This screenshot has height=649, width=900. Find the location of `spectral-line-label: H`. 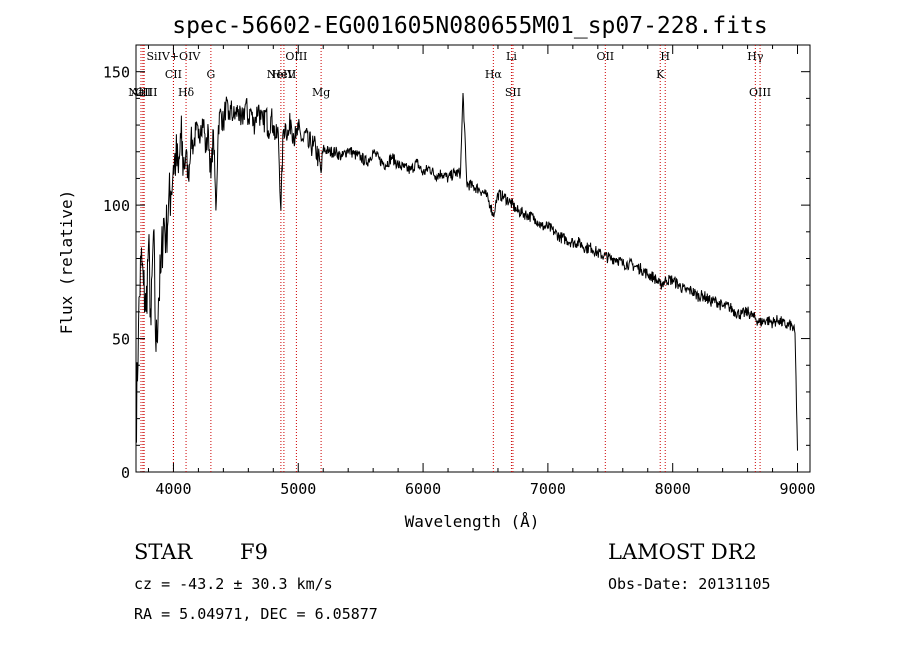

spectral-line-label: H is located at coordinates (665, 56).